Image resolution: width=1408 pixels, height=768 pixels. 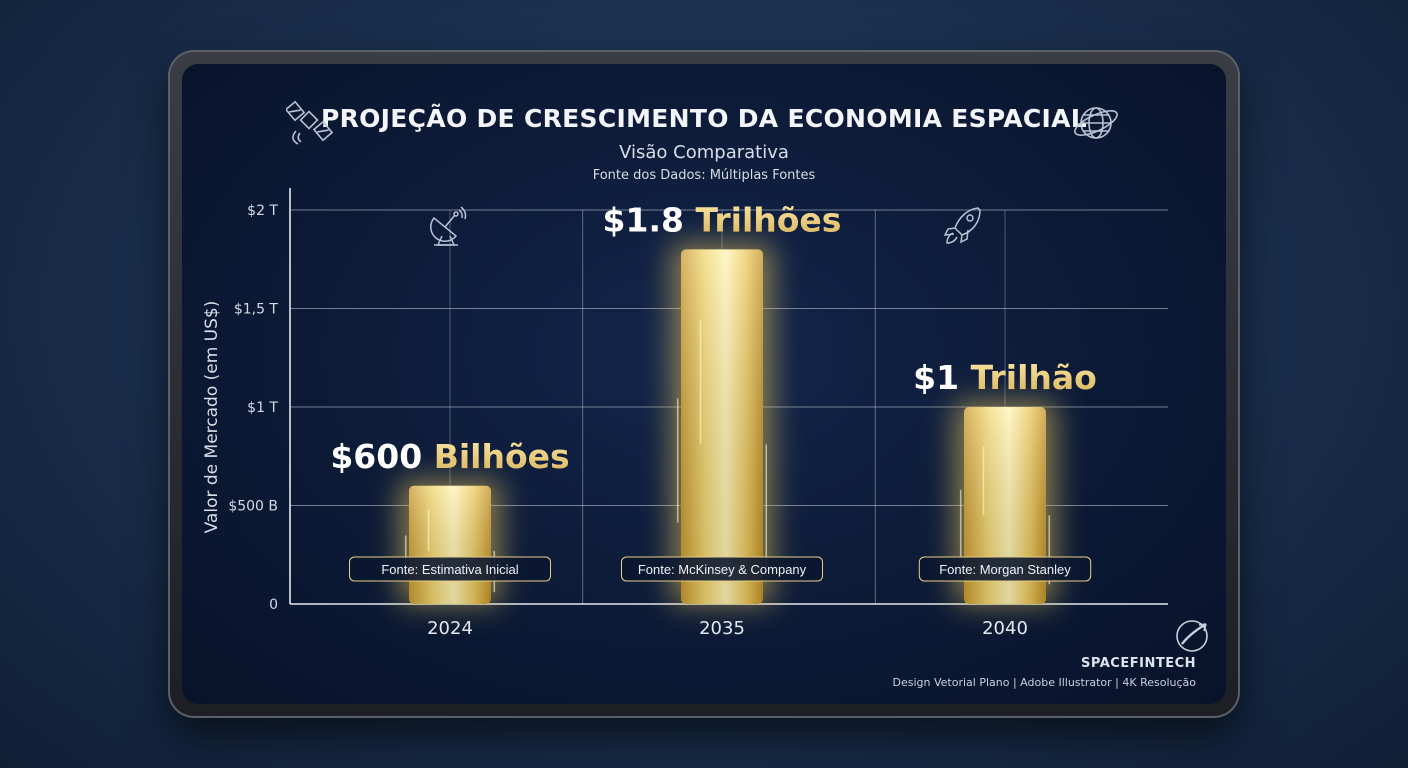 I want to click on source-label: Fonte: McKinsey & Company, so click(x=722, y=569).